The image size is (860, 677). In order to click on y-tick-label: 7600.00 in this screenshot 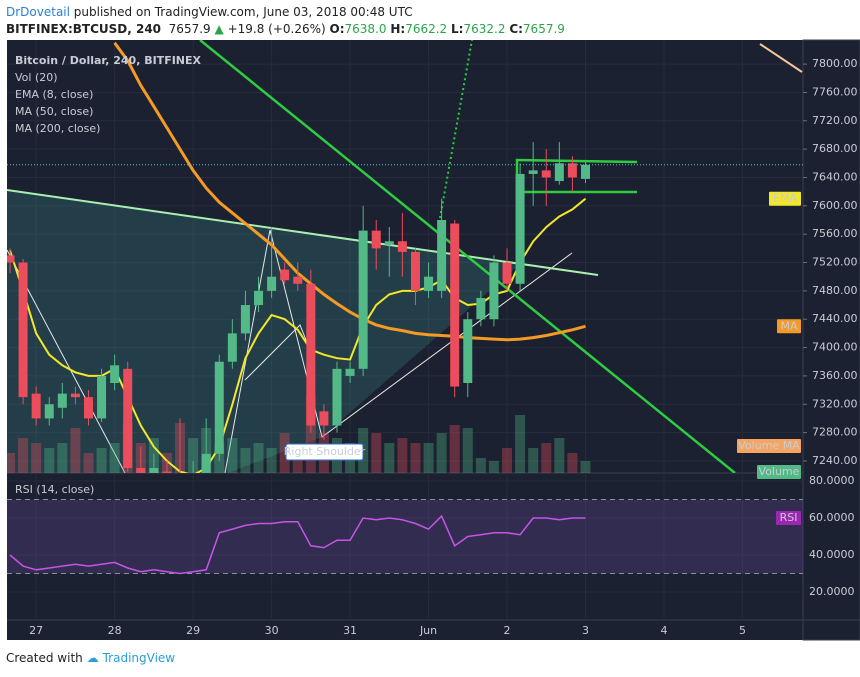, I will do `click(835, 205)`.